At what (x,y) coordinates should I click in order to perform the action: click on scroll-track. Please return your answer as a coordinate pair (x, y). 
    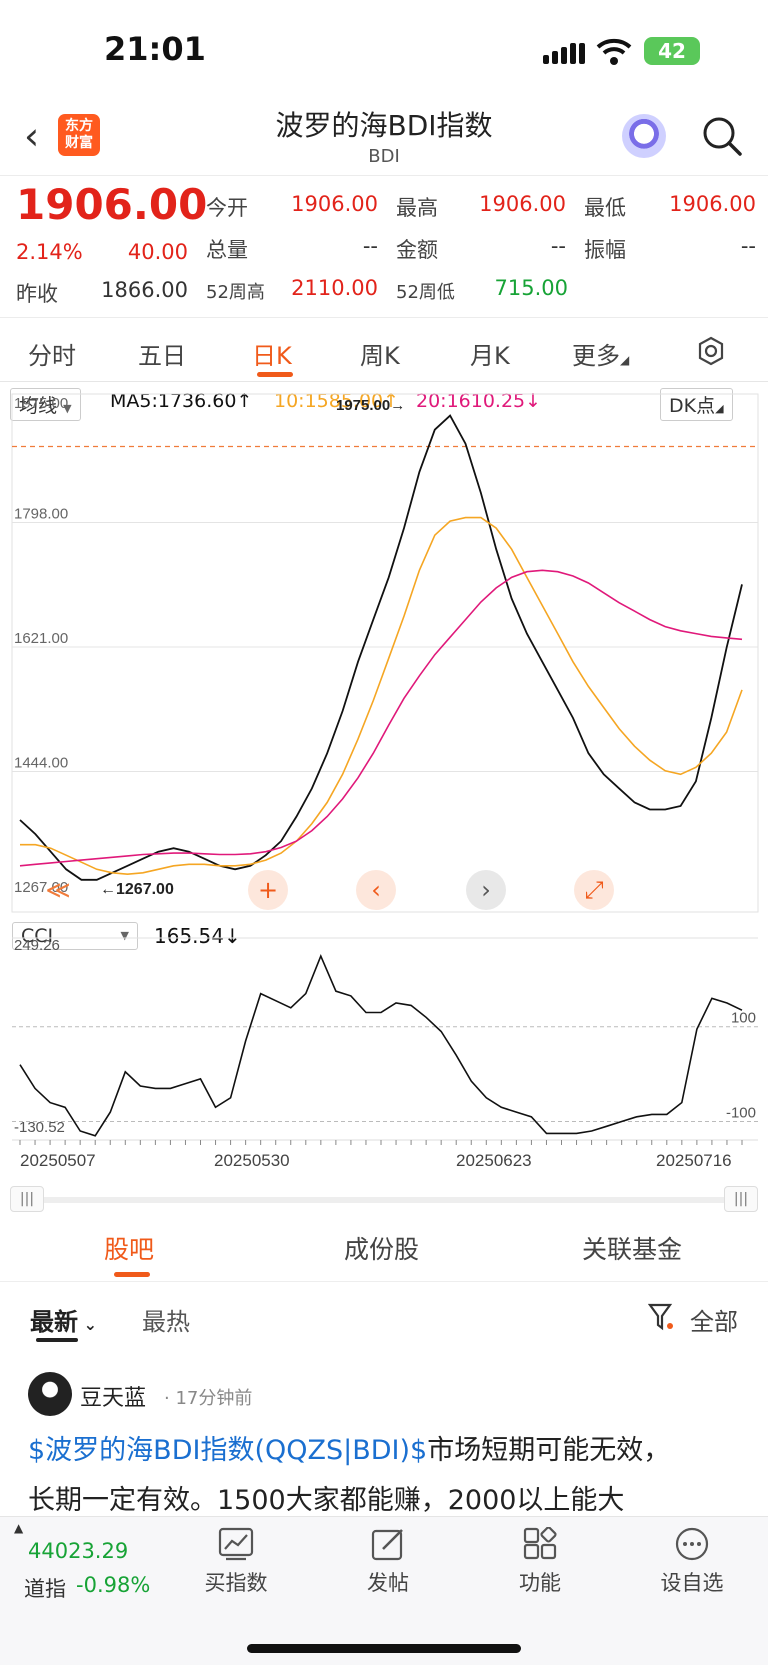
    Looking at the image, I should click on (382, 1200).